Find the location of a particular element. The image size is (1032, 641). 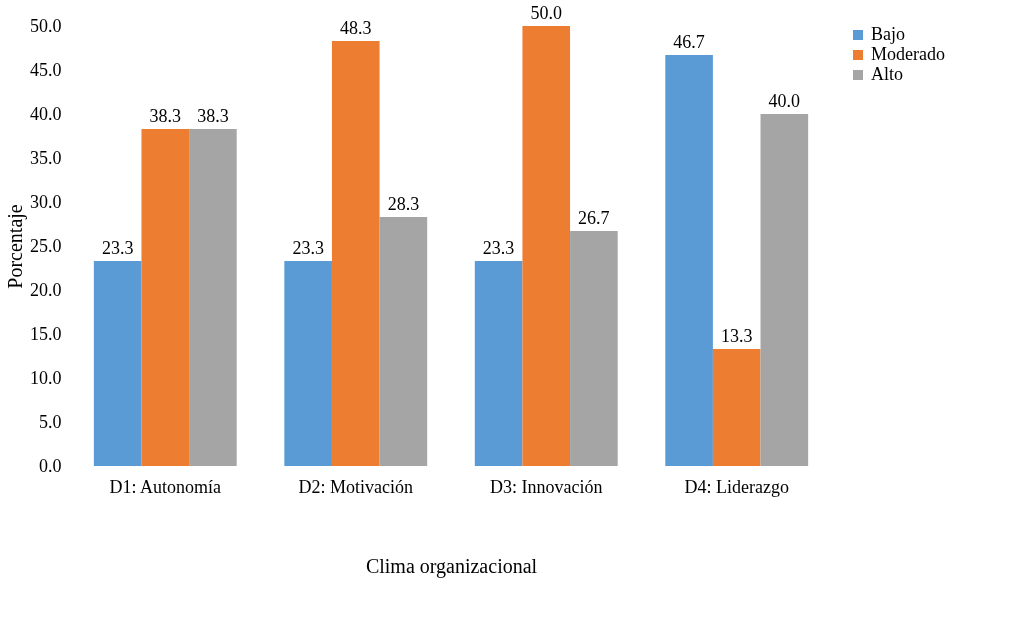

y-tick-label: 30.0 is located at coordinates (46, 201).